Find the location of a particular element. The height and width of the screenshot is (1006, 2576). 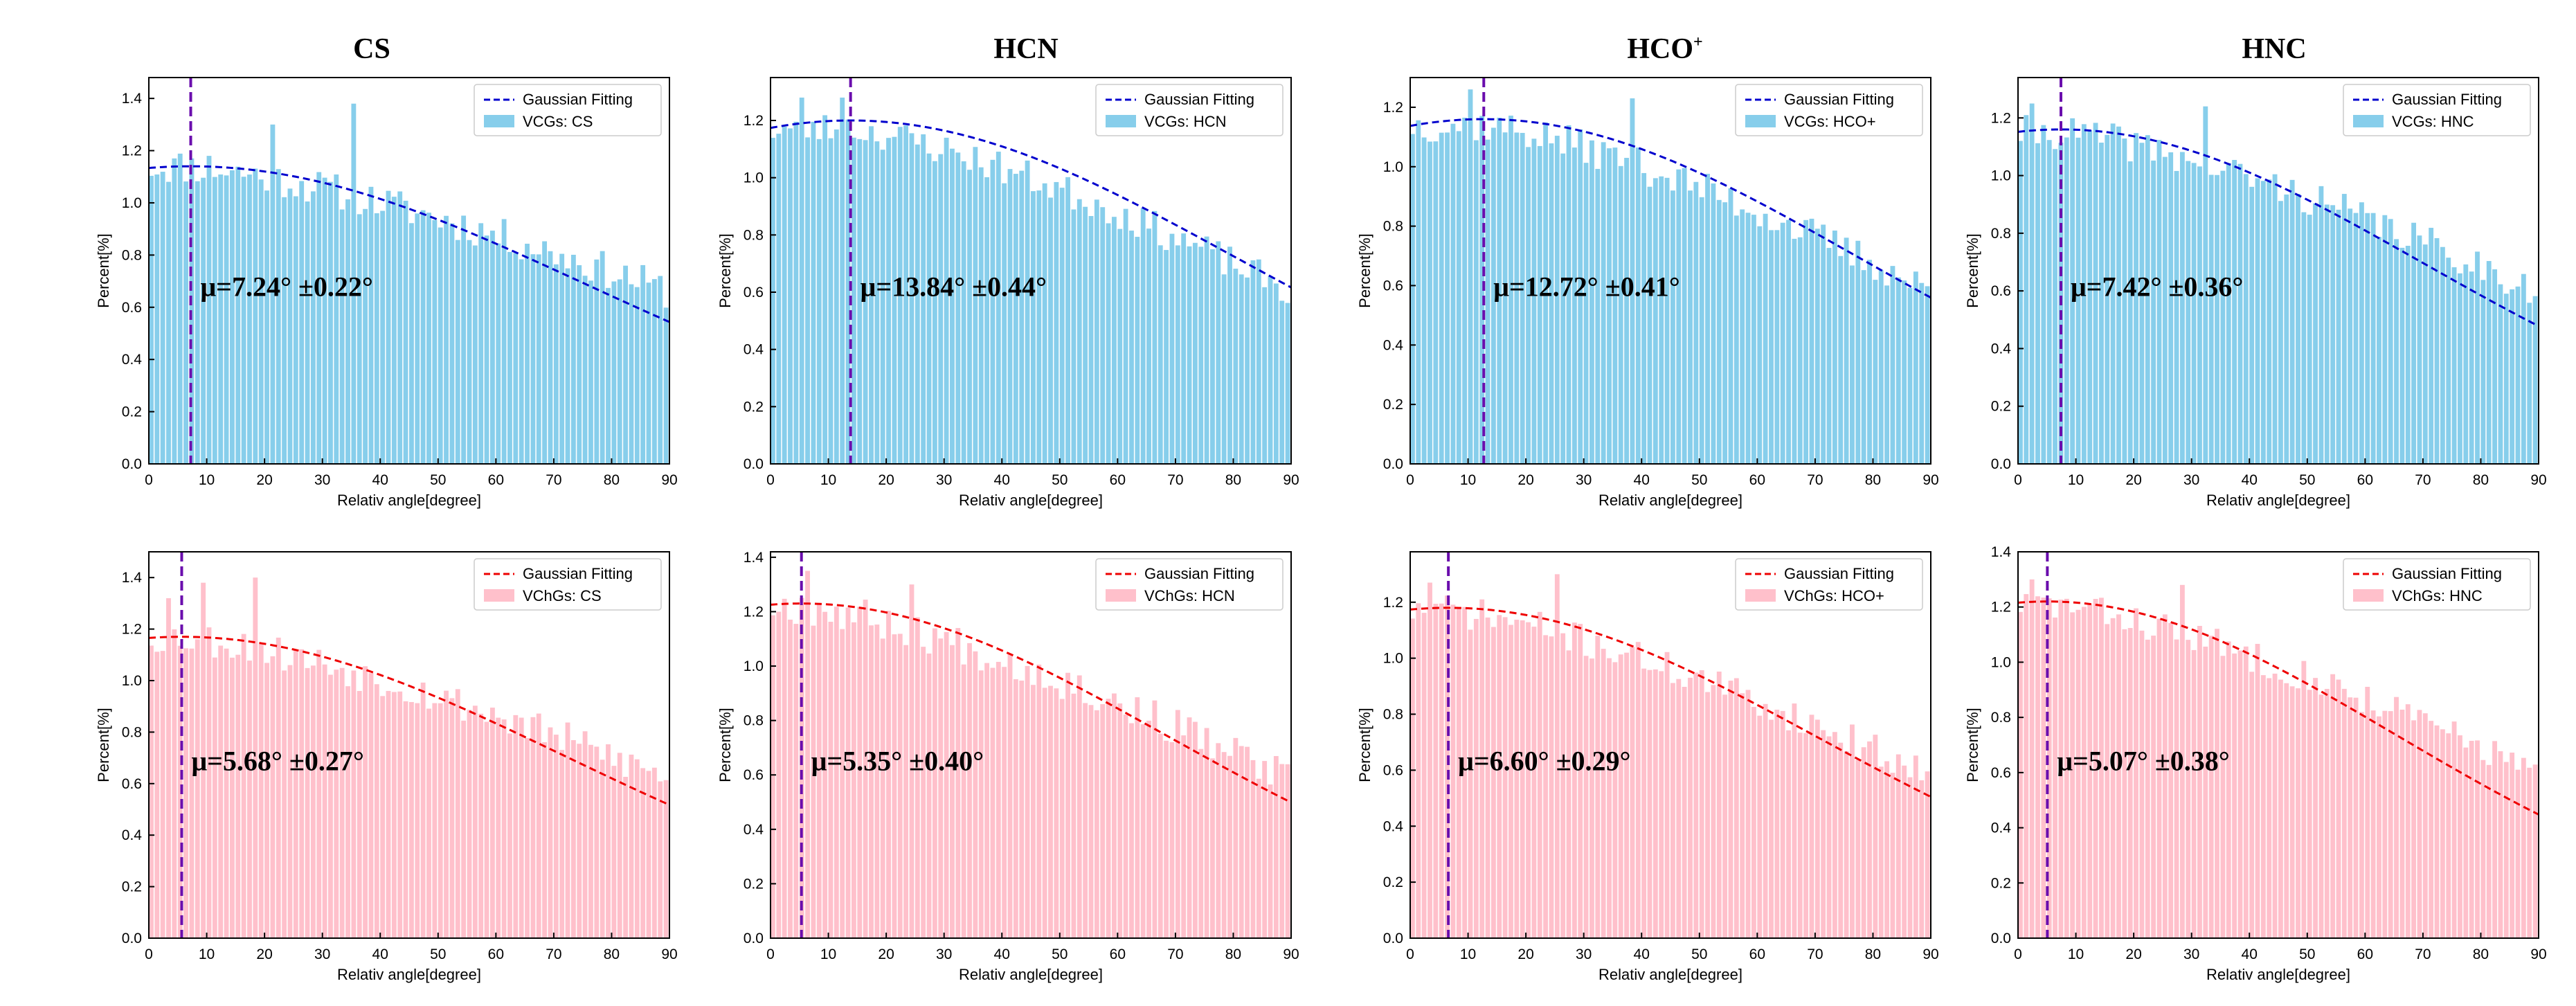

x-tick-label: 50 is located at coordinates (1060, 954).